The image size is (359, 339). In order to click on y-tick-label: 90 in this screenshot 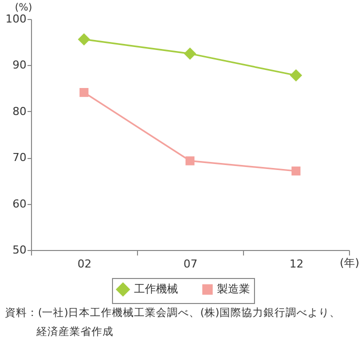, I will do `click(19, 65)`.